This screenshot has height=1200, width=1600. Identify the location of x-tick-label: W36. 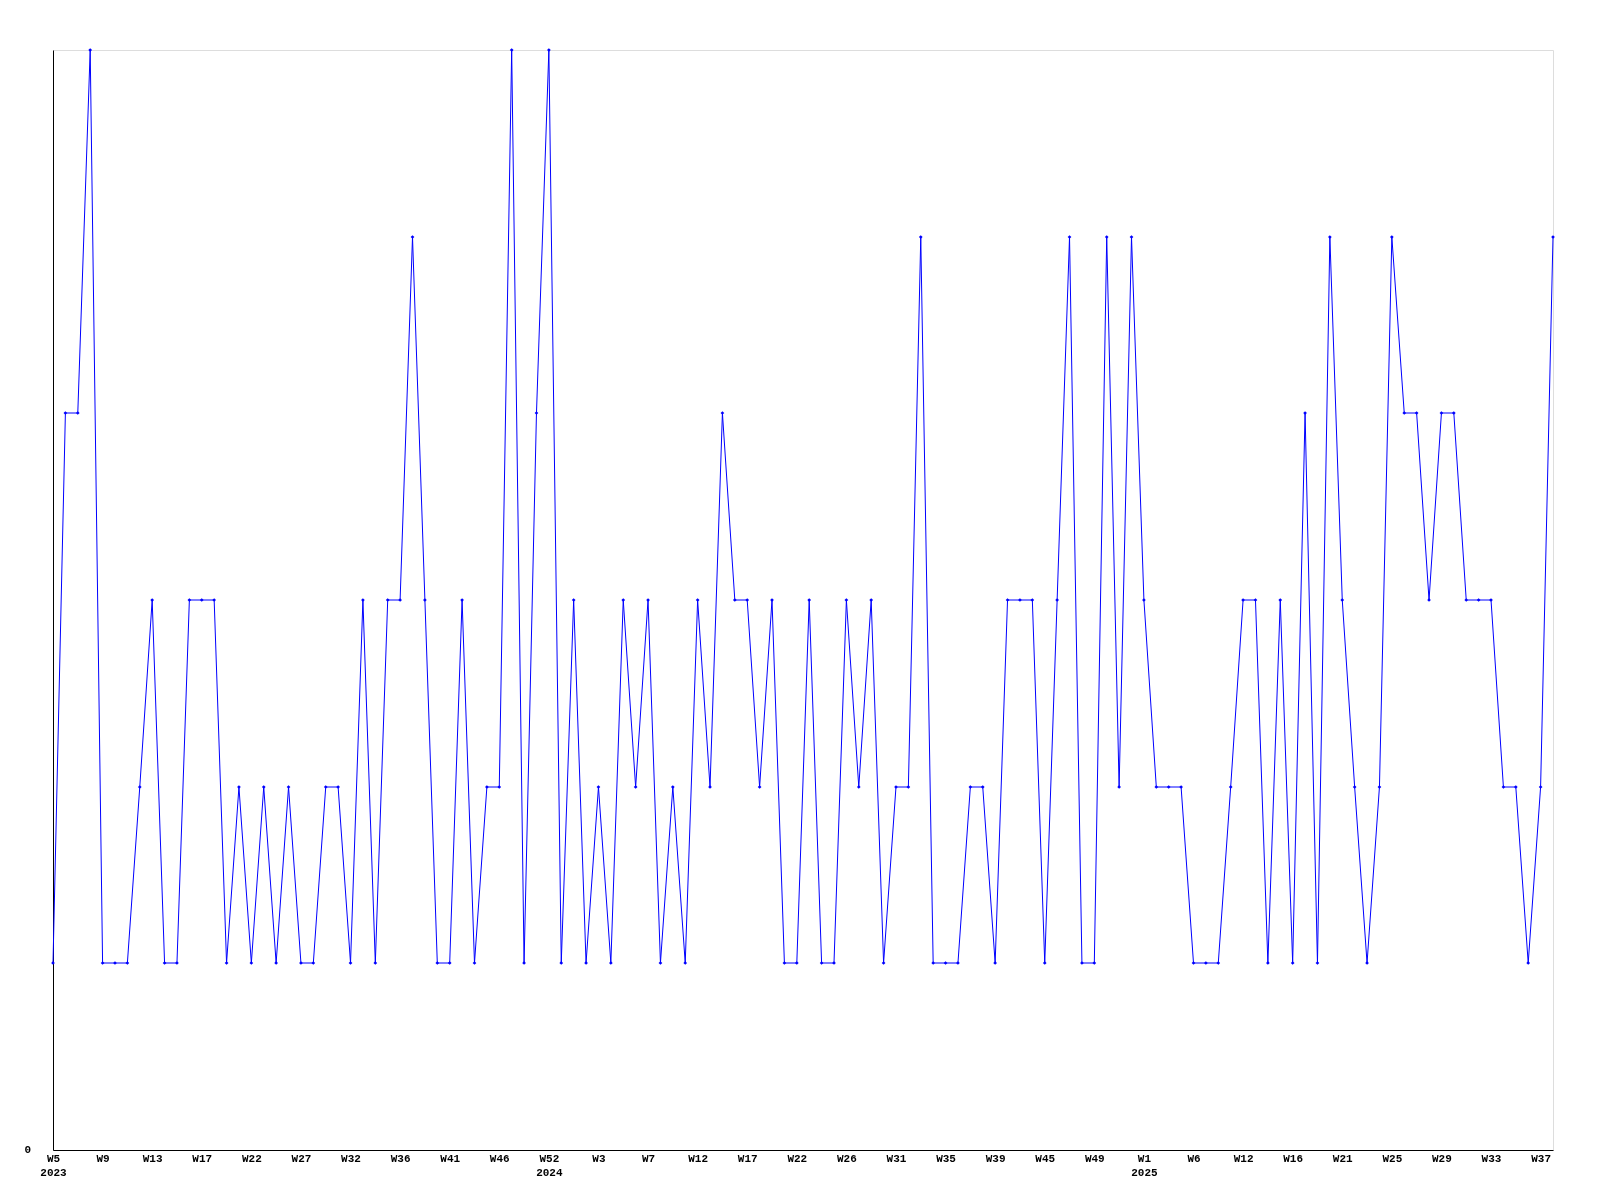
(400, 1158).